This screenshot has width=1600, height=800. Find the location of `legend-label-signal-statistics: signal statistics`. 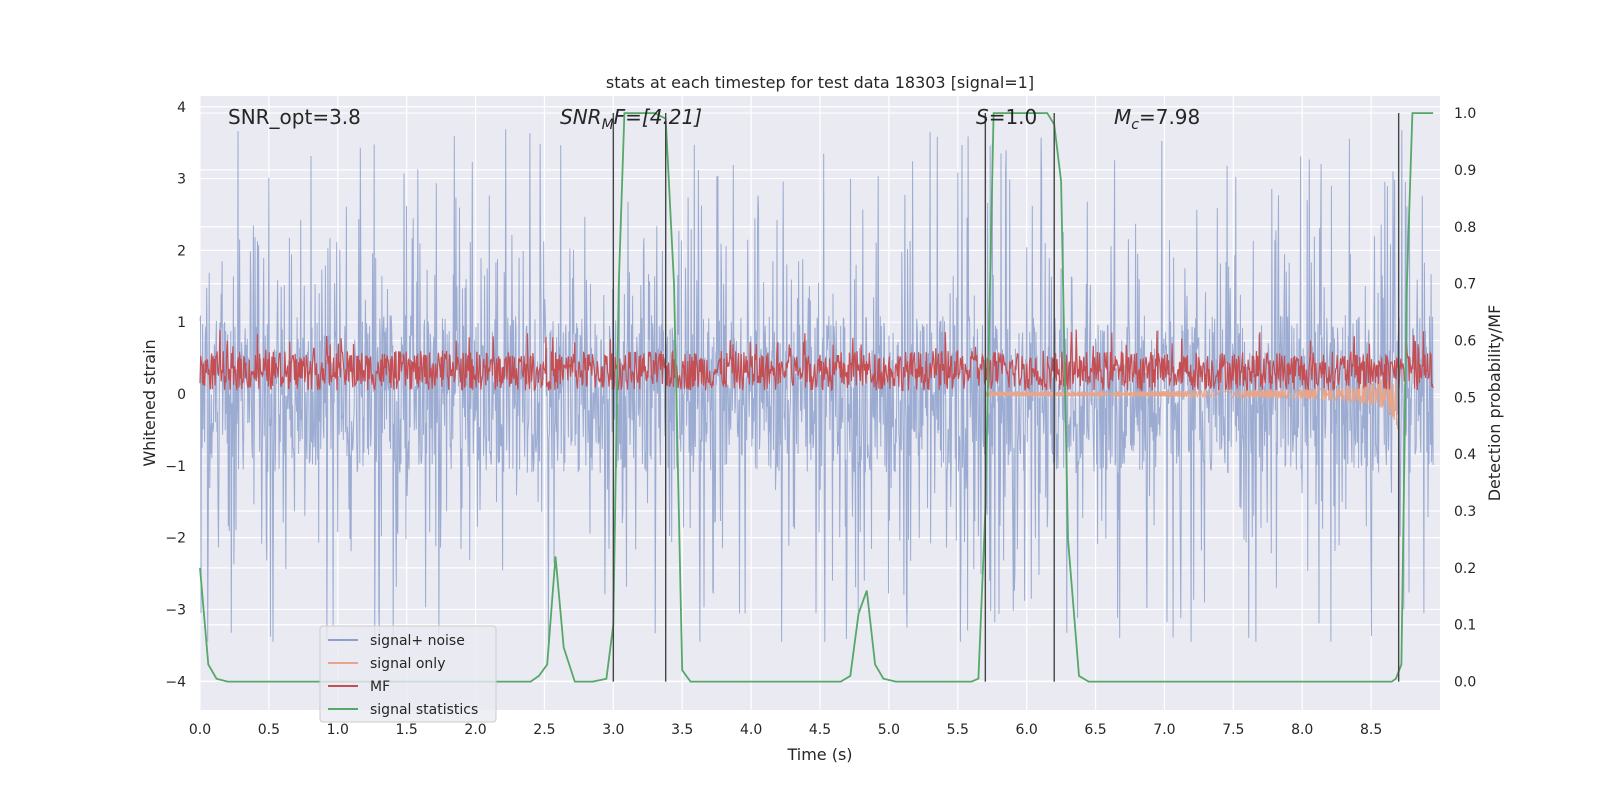

legend-label-signal-statistics: signal statistics is located at coordinates (424, 710).